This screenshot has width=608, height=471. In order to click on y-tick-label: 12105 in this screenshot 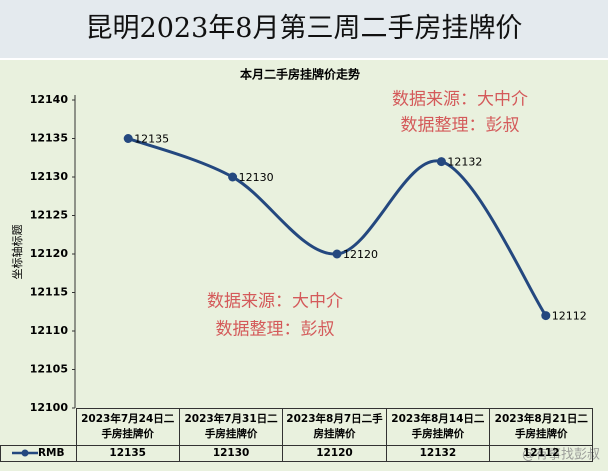, I will do `click(49, 369)`.